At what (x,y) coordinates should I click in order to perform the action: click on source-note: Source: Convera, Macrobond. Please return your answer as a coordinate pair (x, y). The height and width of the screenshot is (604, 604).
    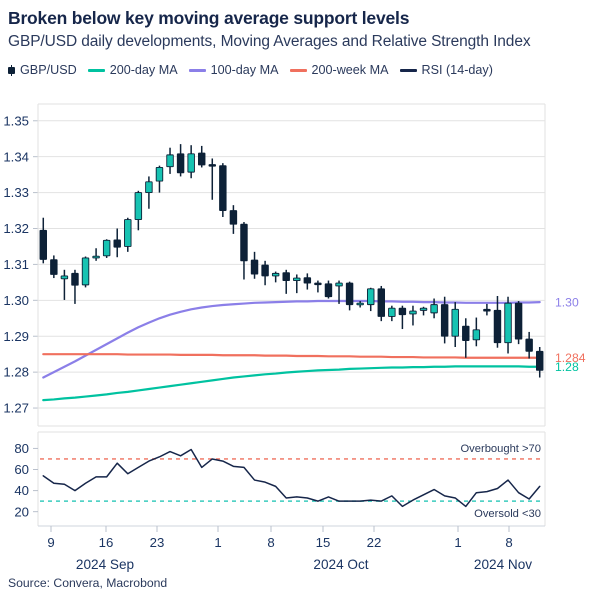
    Looking at the image, I should click on (88, 583).